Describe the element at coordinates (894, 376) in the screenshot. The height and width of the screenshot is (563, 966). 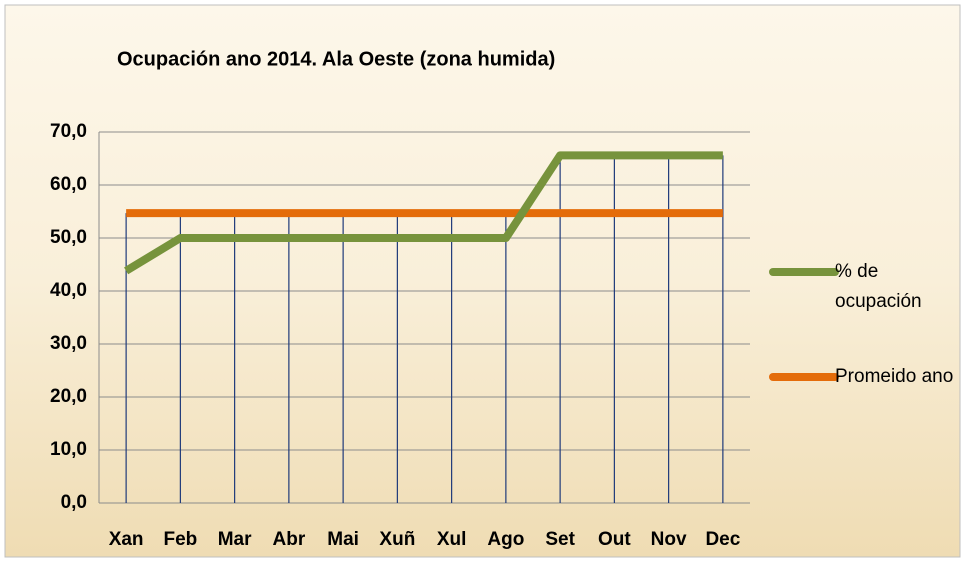
I see `legend-label: Promeido ano` at that location.